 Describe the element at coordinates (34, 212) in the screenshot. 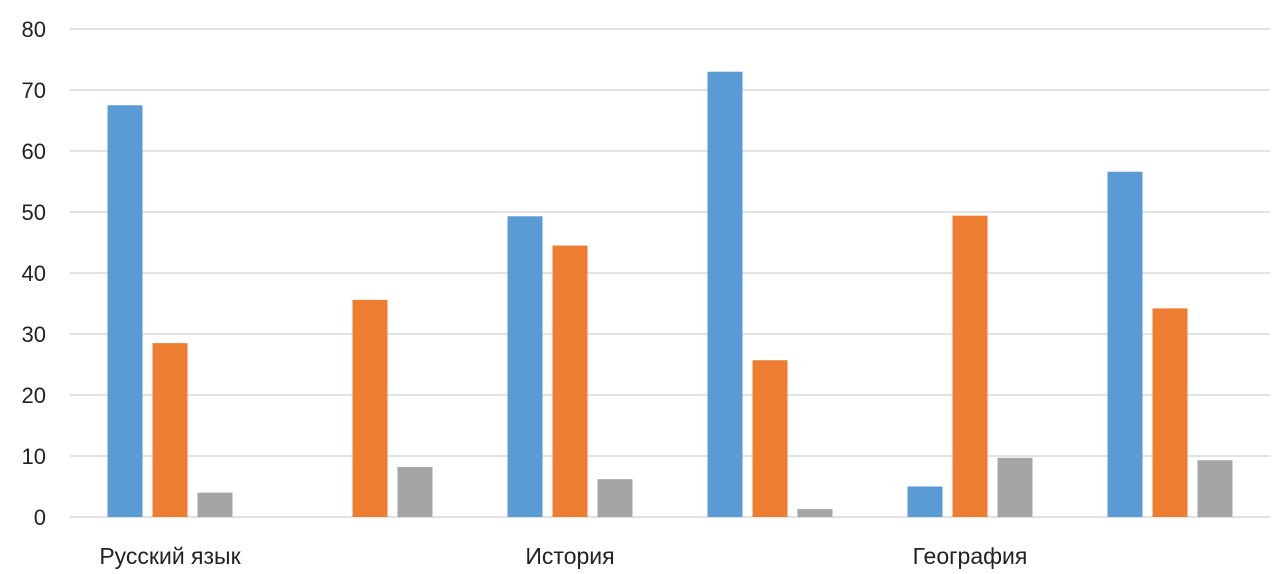

I see `y-tick-label: 50` at that location.